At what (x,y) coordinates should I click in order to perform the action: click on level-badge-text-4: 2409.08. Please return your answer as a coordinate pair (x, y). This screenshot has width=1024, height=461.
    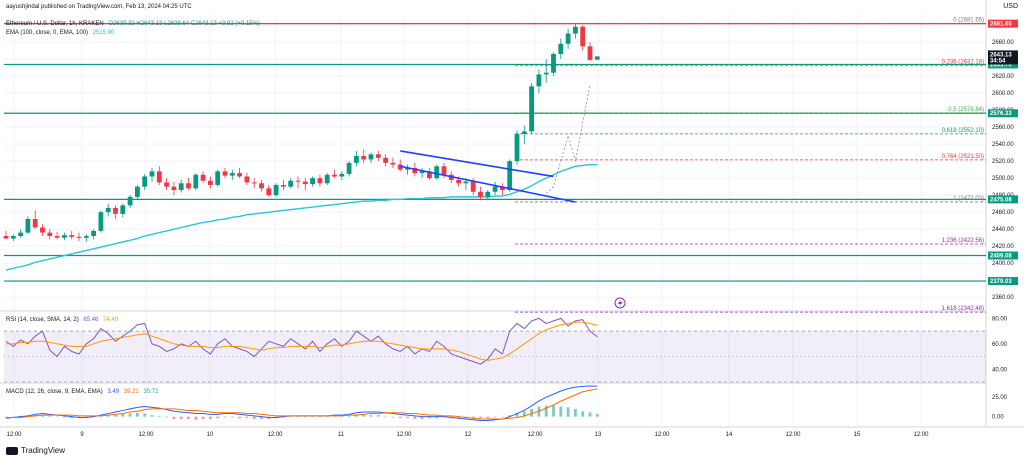
    Looking at the image, I should click on (1001, 256).